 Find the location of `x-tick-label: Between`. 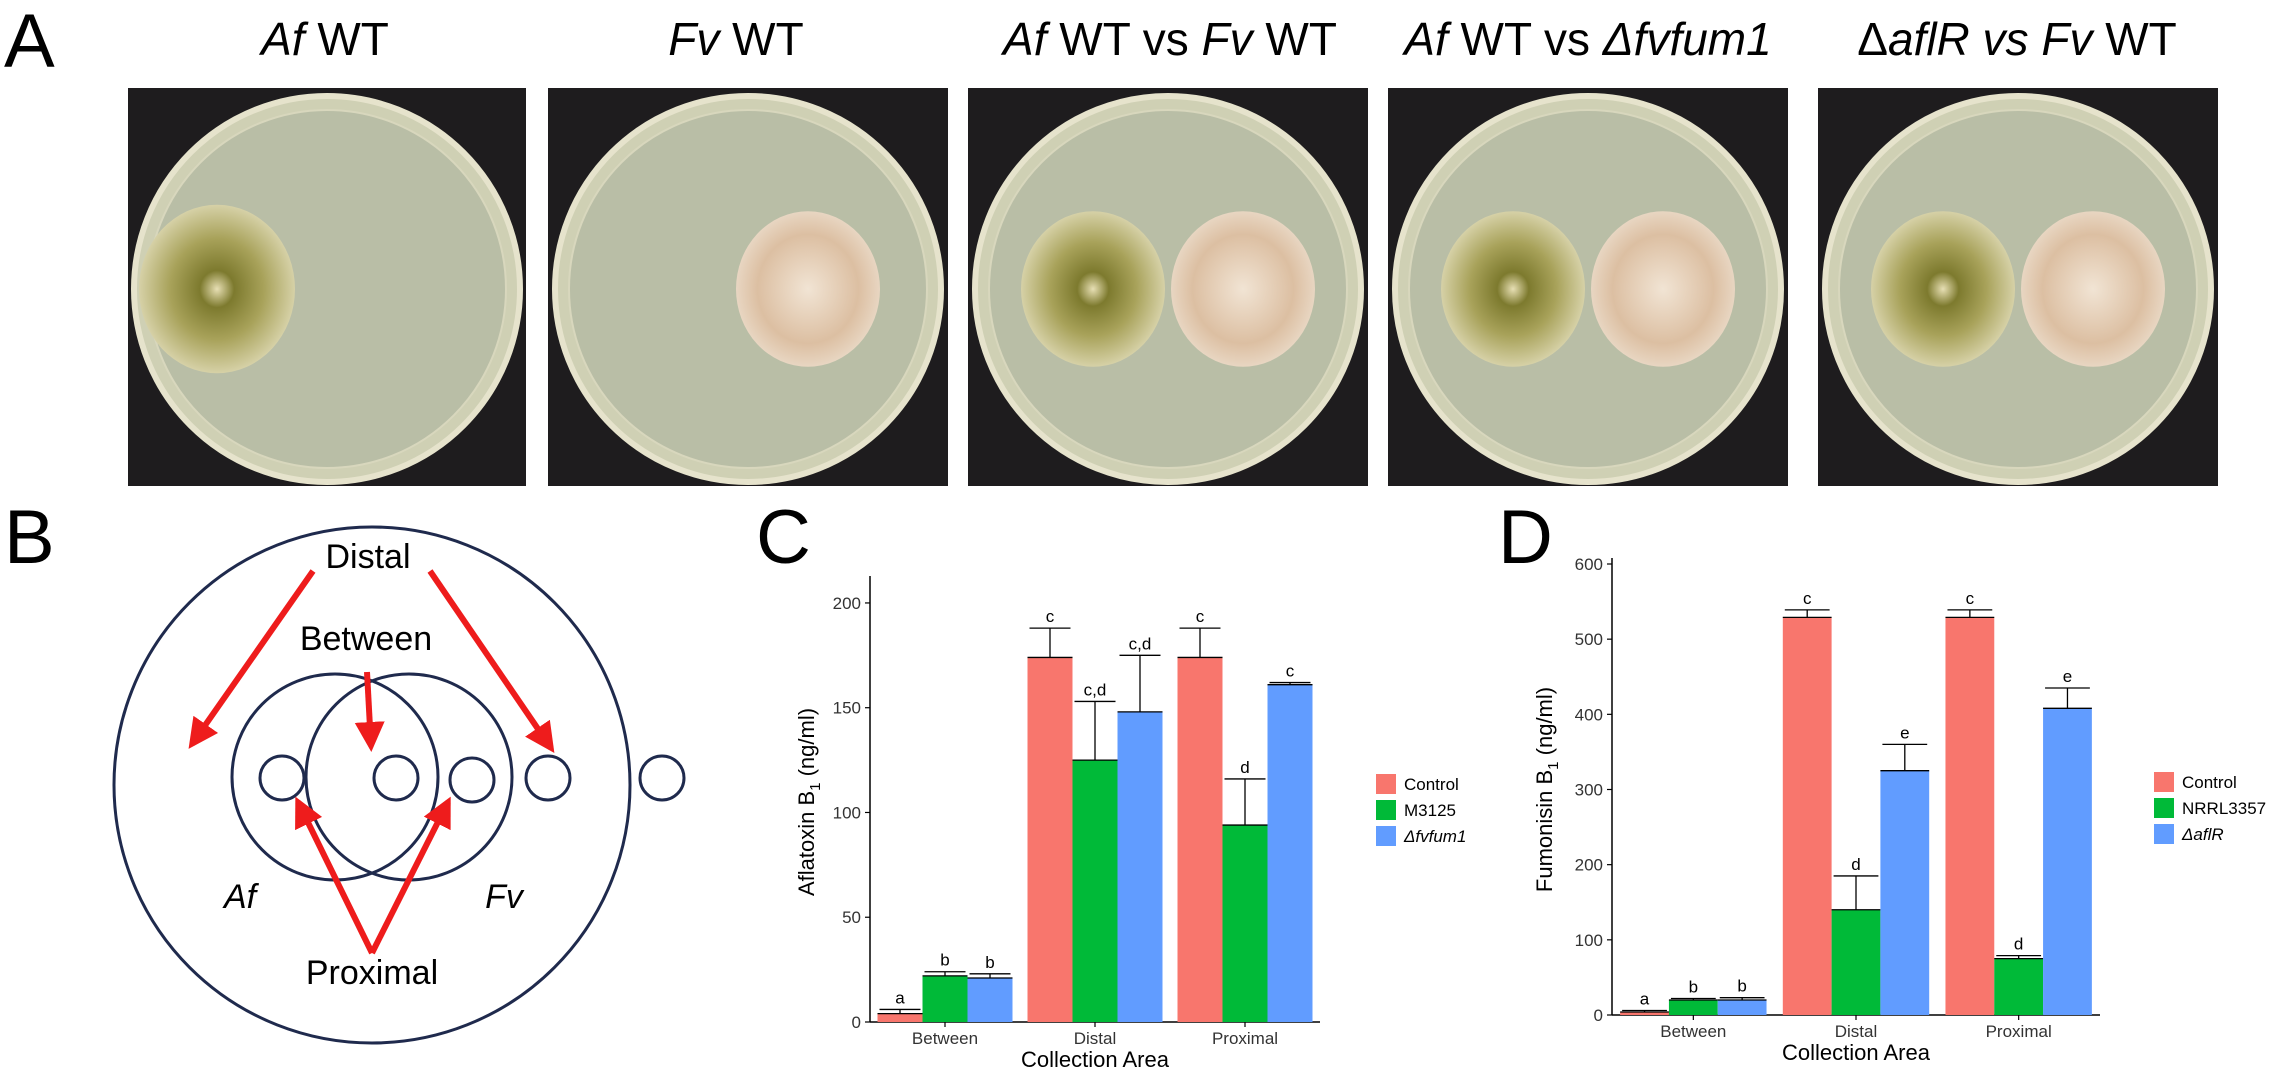

x-tick-label: Between is located at coordinates (945, 1038).